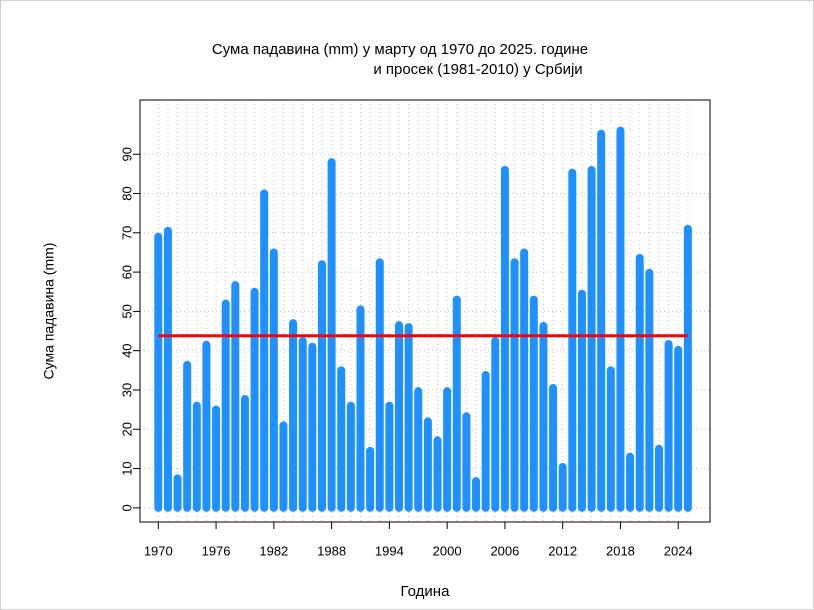 The image size is (814, 610). I want to click on x-tick-label: 1988, so click(331, 550).